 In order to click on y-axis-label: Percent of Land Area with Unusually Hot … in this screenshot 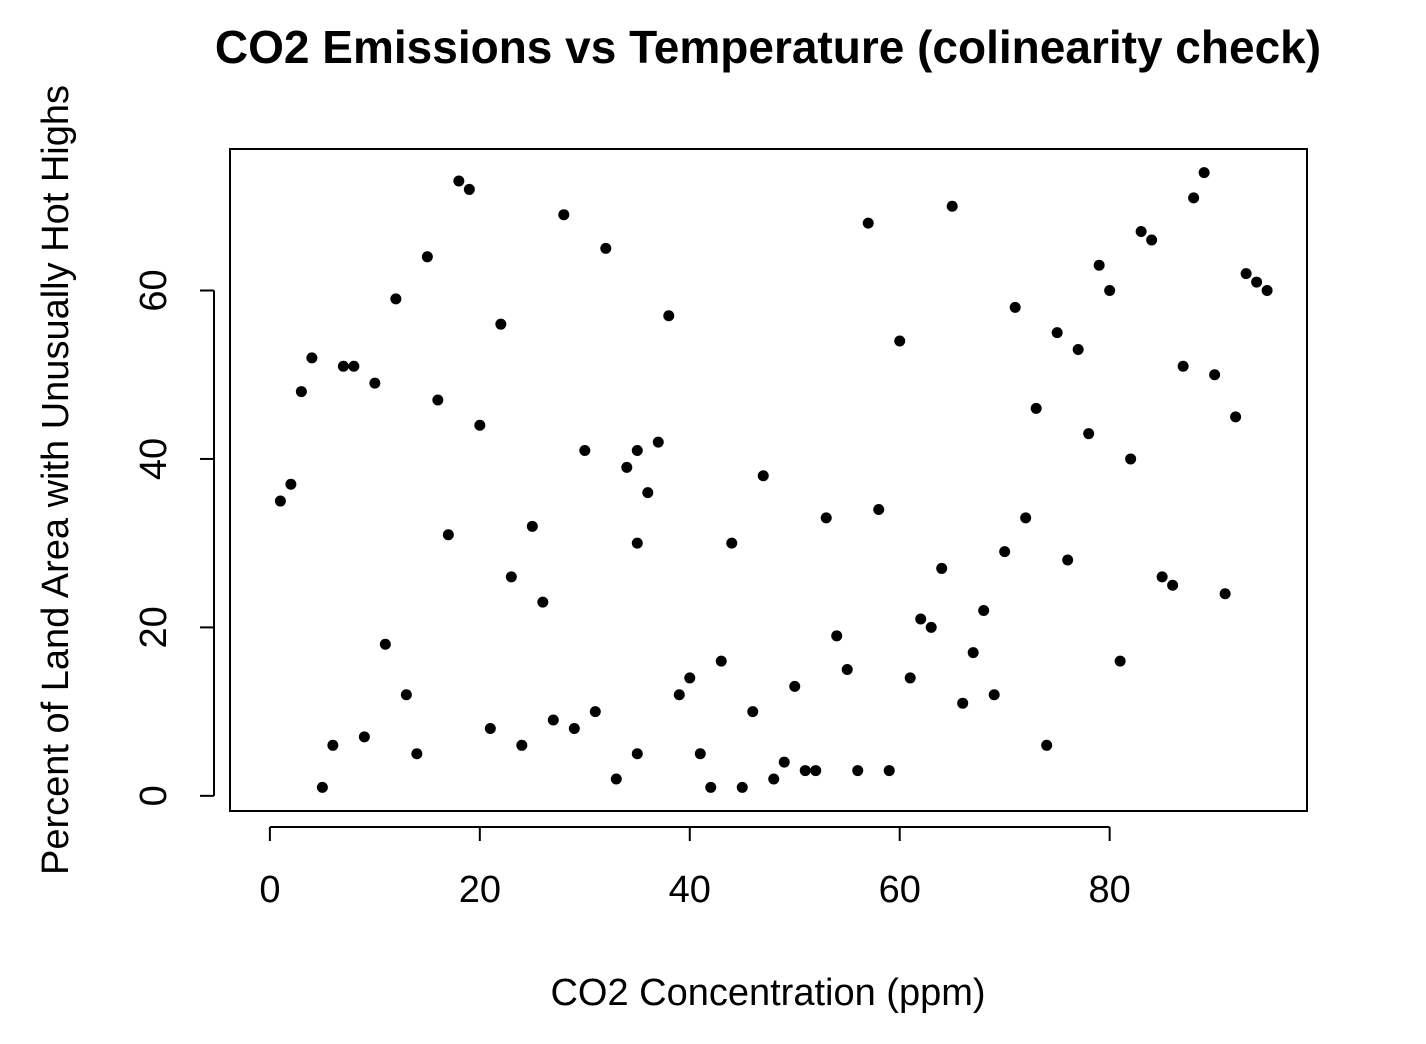, I will do `click(56, 480)`.